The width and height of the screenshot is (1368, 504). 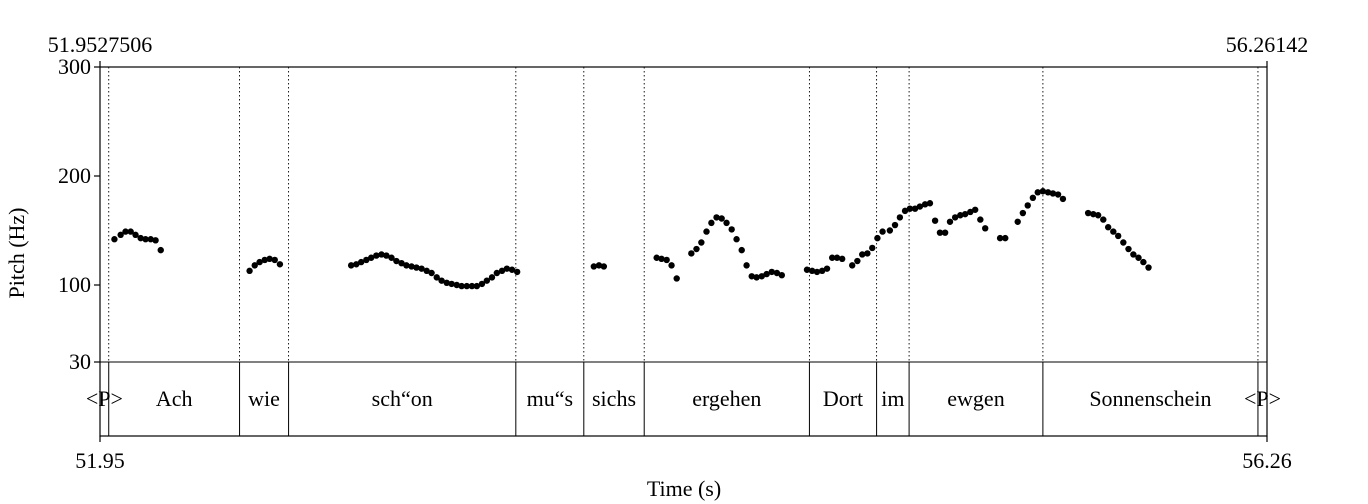 What do you see at coordinates (684, 488) in the screenshot?
I see `x-axis-label: Time (s)` at bounding box center [684, 488].